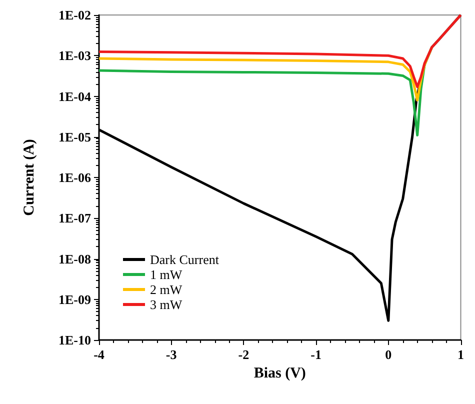 Image resolution: width=475 pixels, height=404 pixels. What do you see at coordinates (74, 340) in the screenshot?
I see `y-tick-label: 1E-10` at bounding box center [74, 340].